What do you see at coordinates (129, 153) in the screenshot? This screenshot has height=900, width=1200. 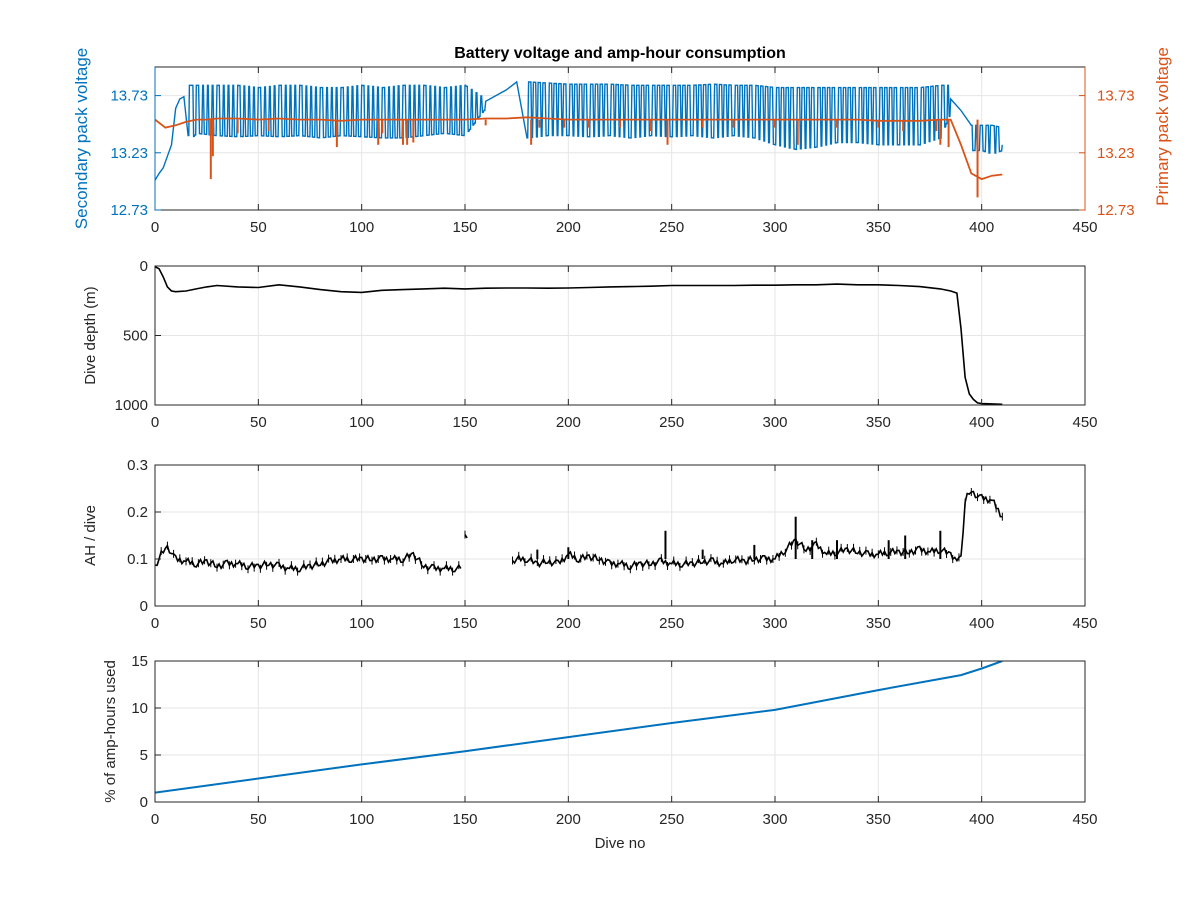 I see `y-tick-label: 13.23` at bounding box center [129, 153].